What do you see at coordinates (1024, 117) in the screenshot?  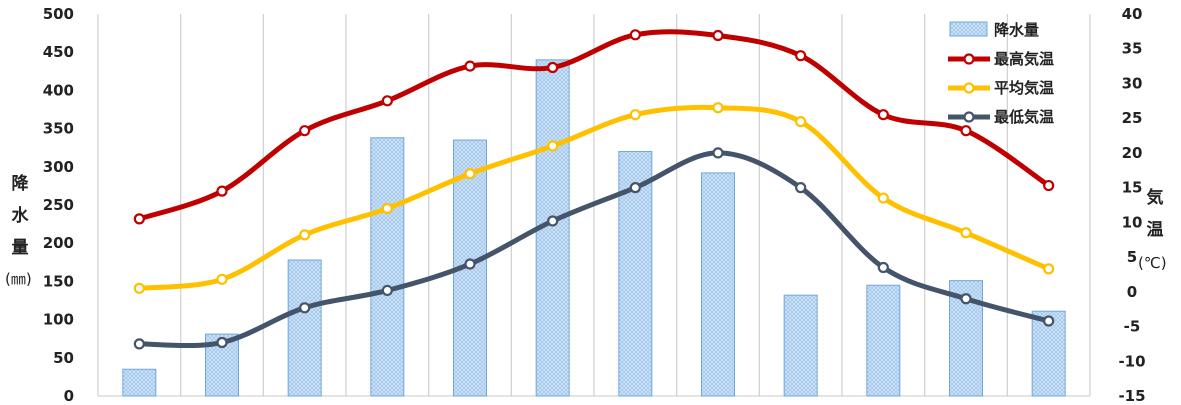 I see `legend-min-temp-label: 最低気温` at bounding box center [1024, 117].